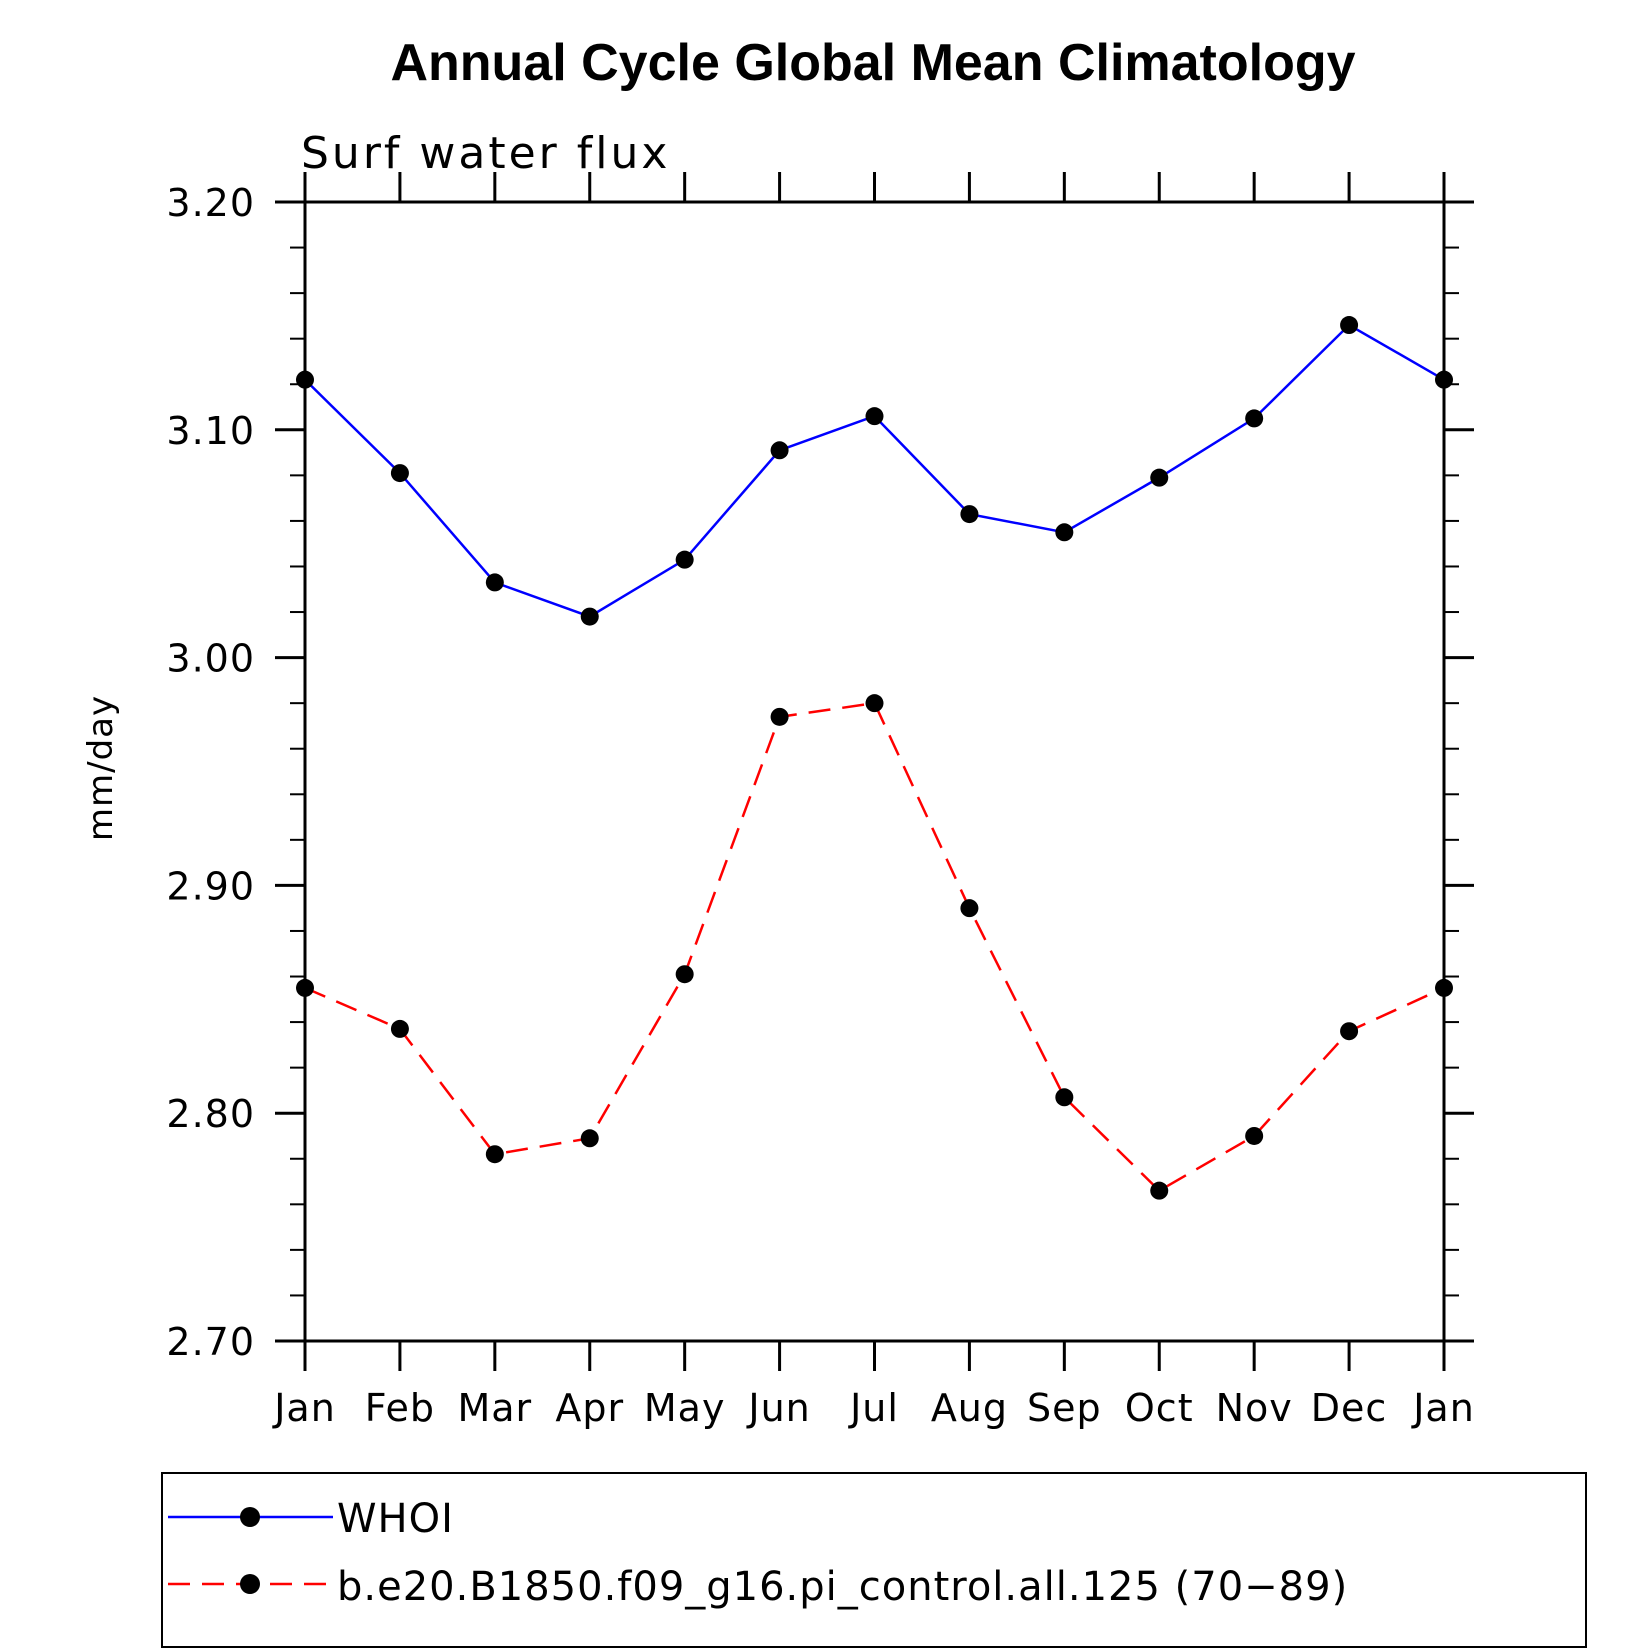  I want to click on x-tick-label: Sep, so click(1064, 1408).